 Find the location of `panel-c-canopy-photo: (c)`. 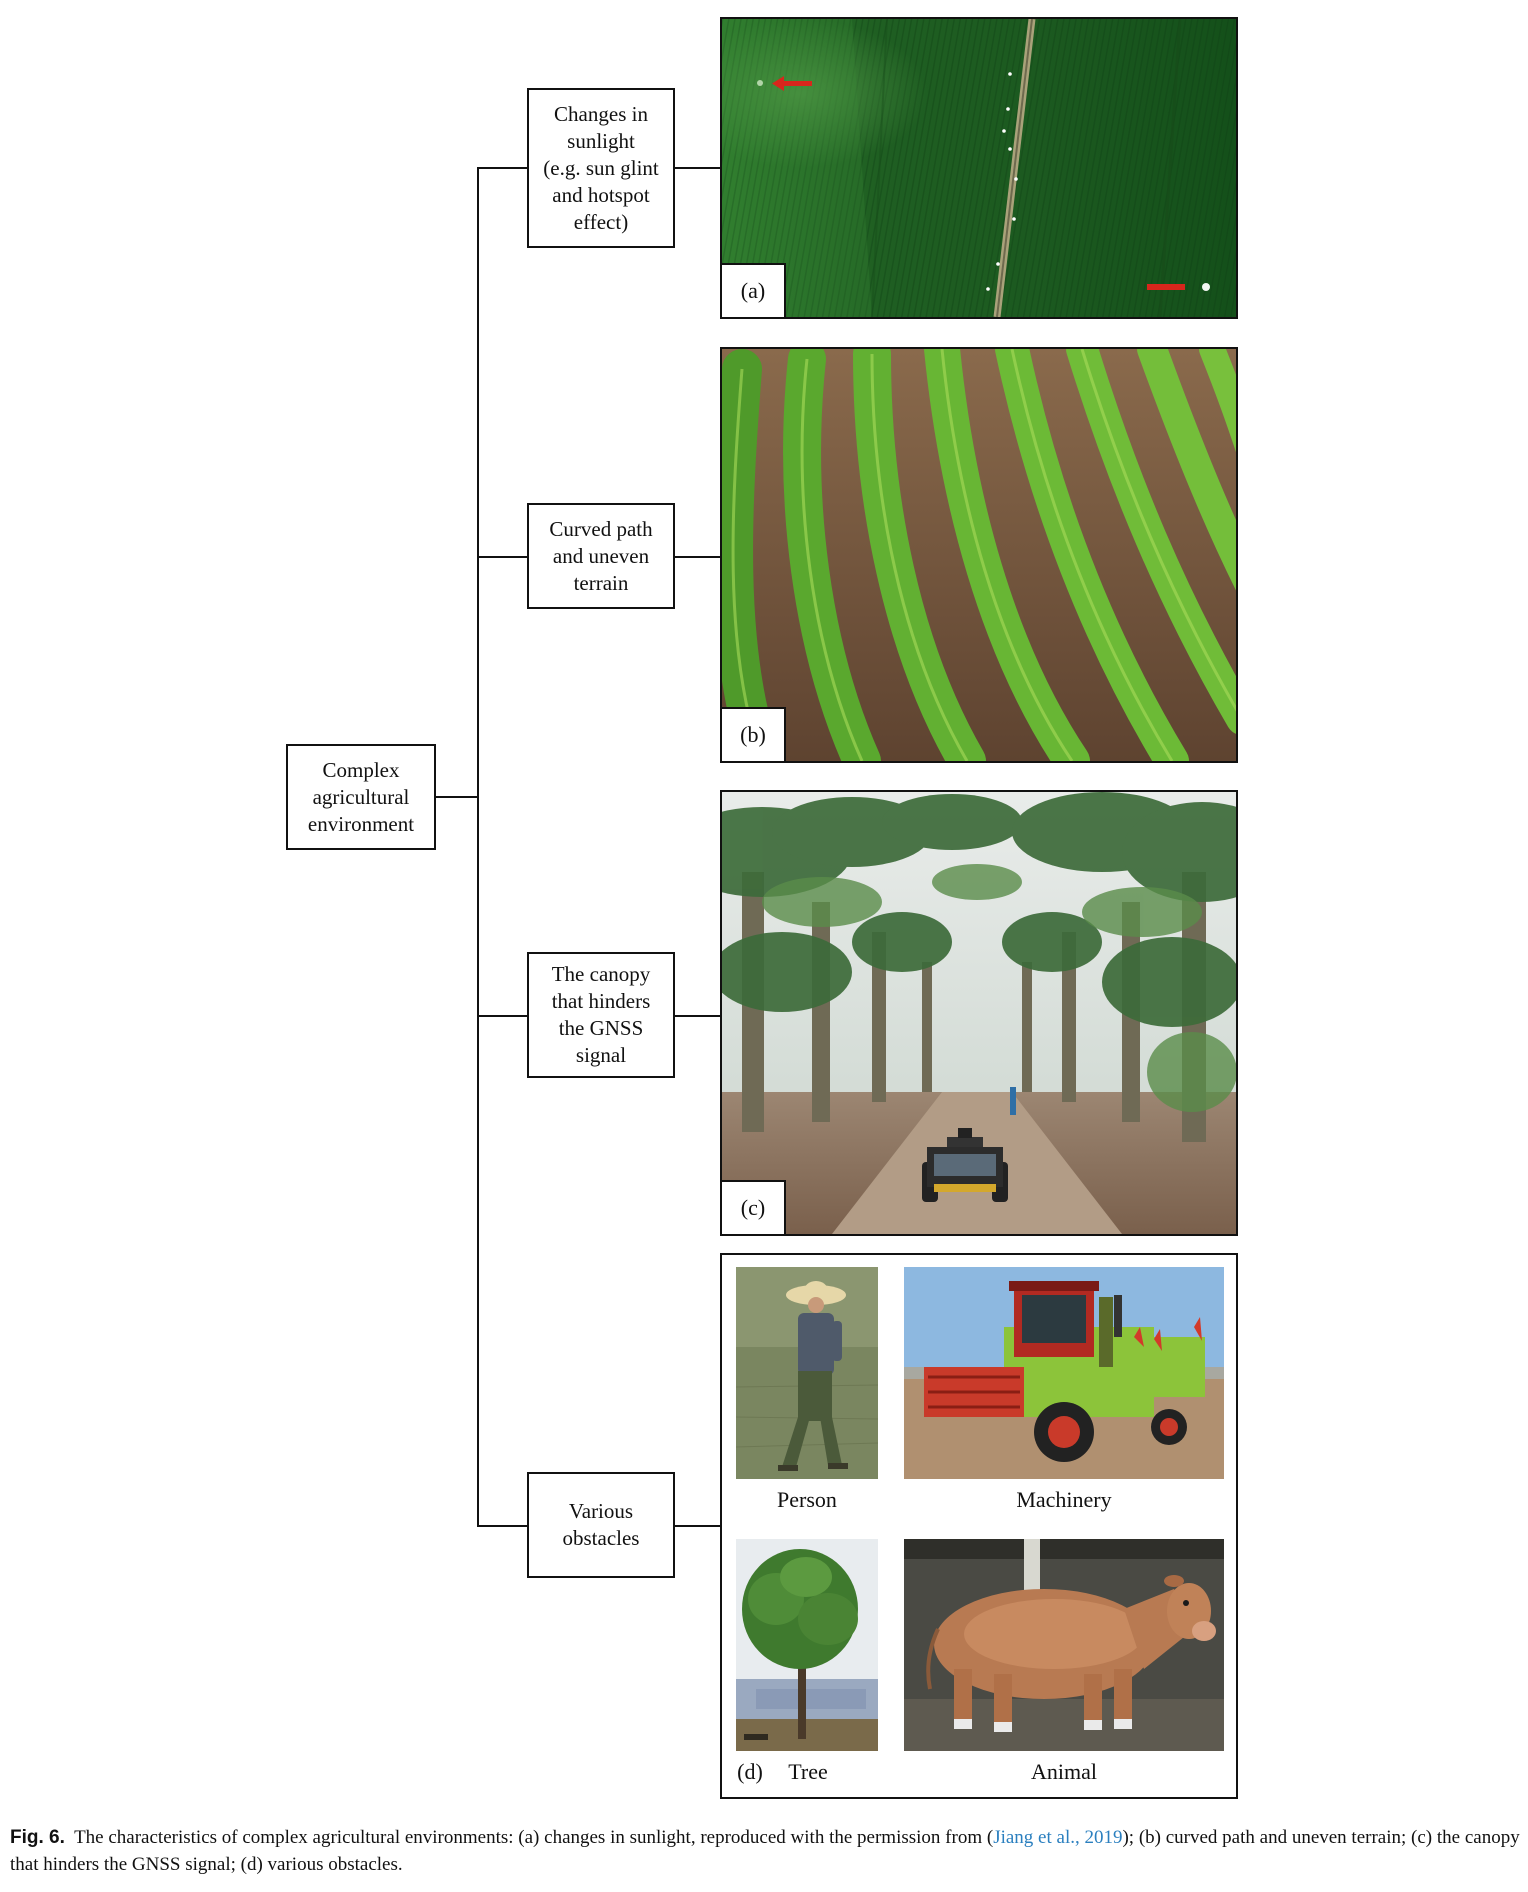

panel-c-canopy-photo: (c) is located at coordinates (979, 1013).